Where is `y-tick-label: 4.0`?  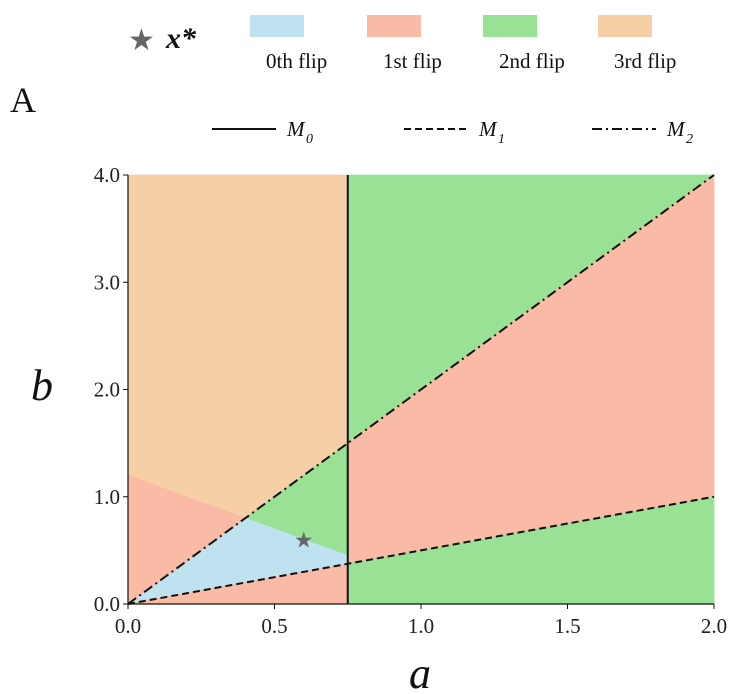
y-tick-label: 4.0 is located at coordinates (107, 175).